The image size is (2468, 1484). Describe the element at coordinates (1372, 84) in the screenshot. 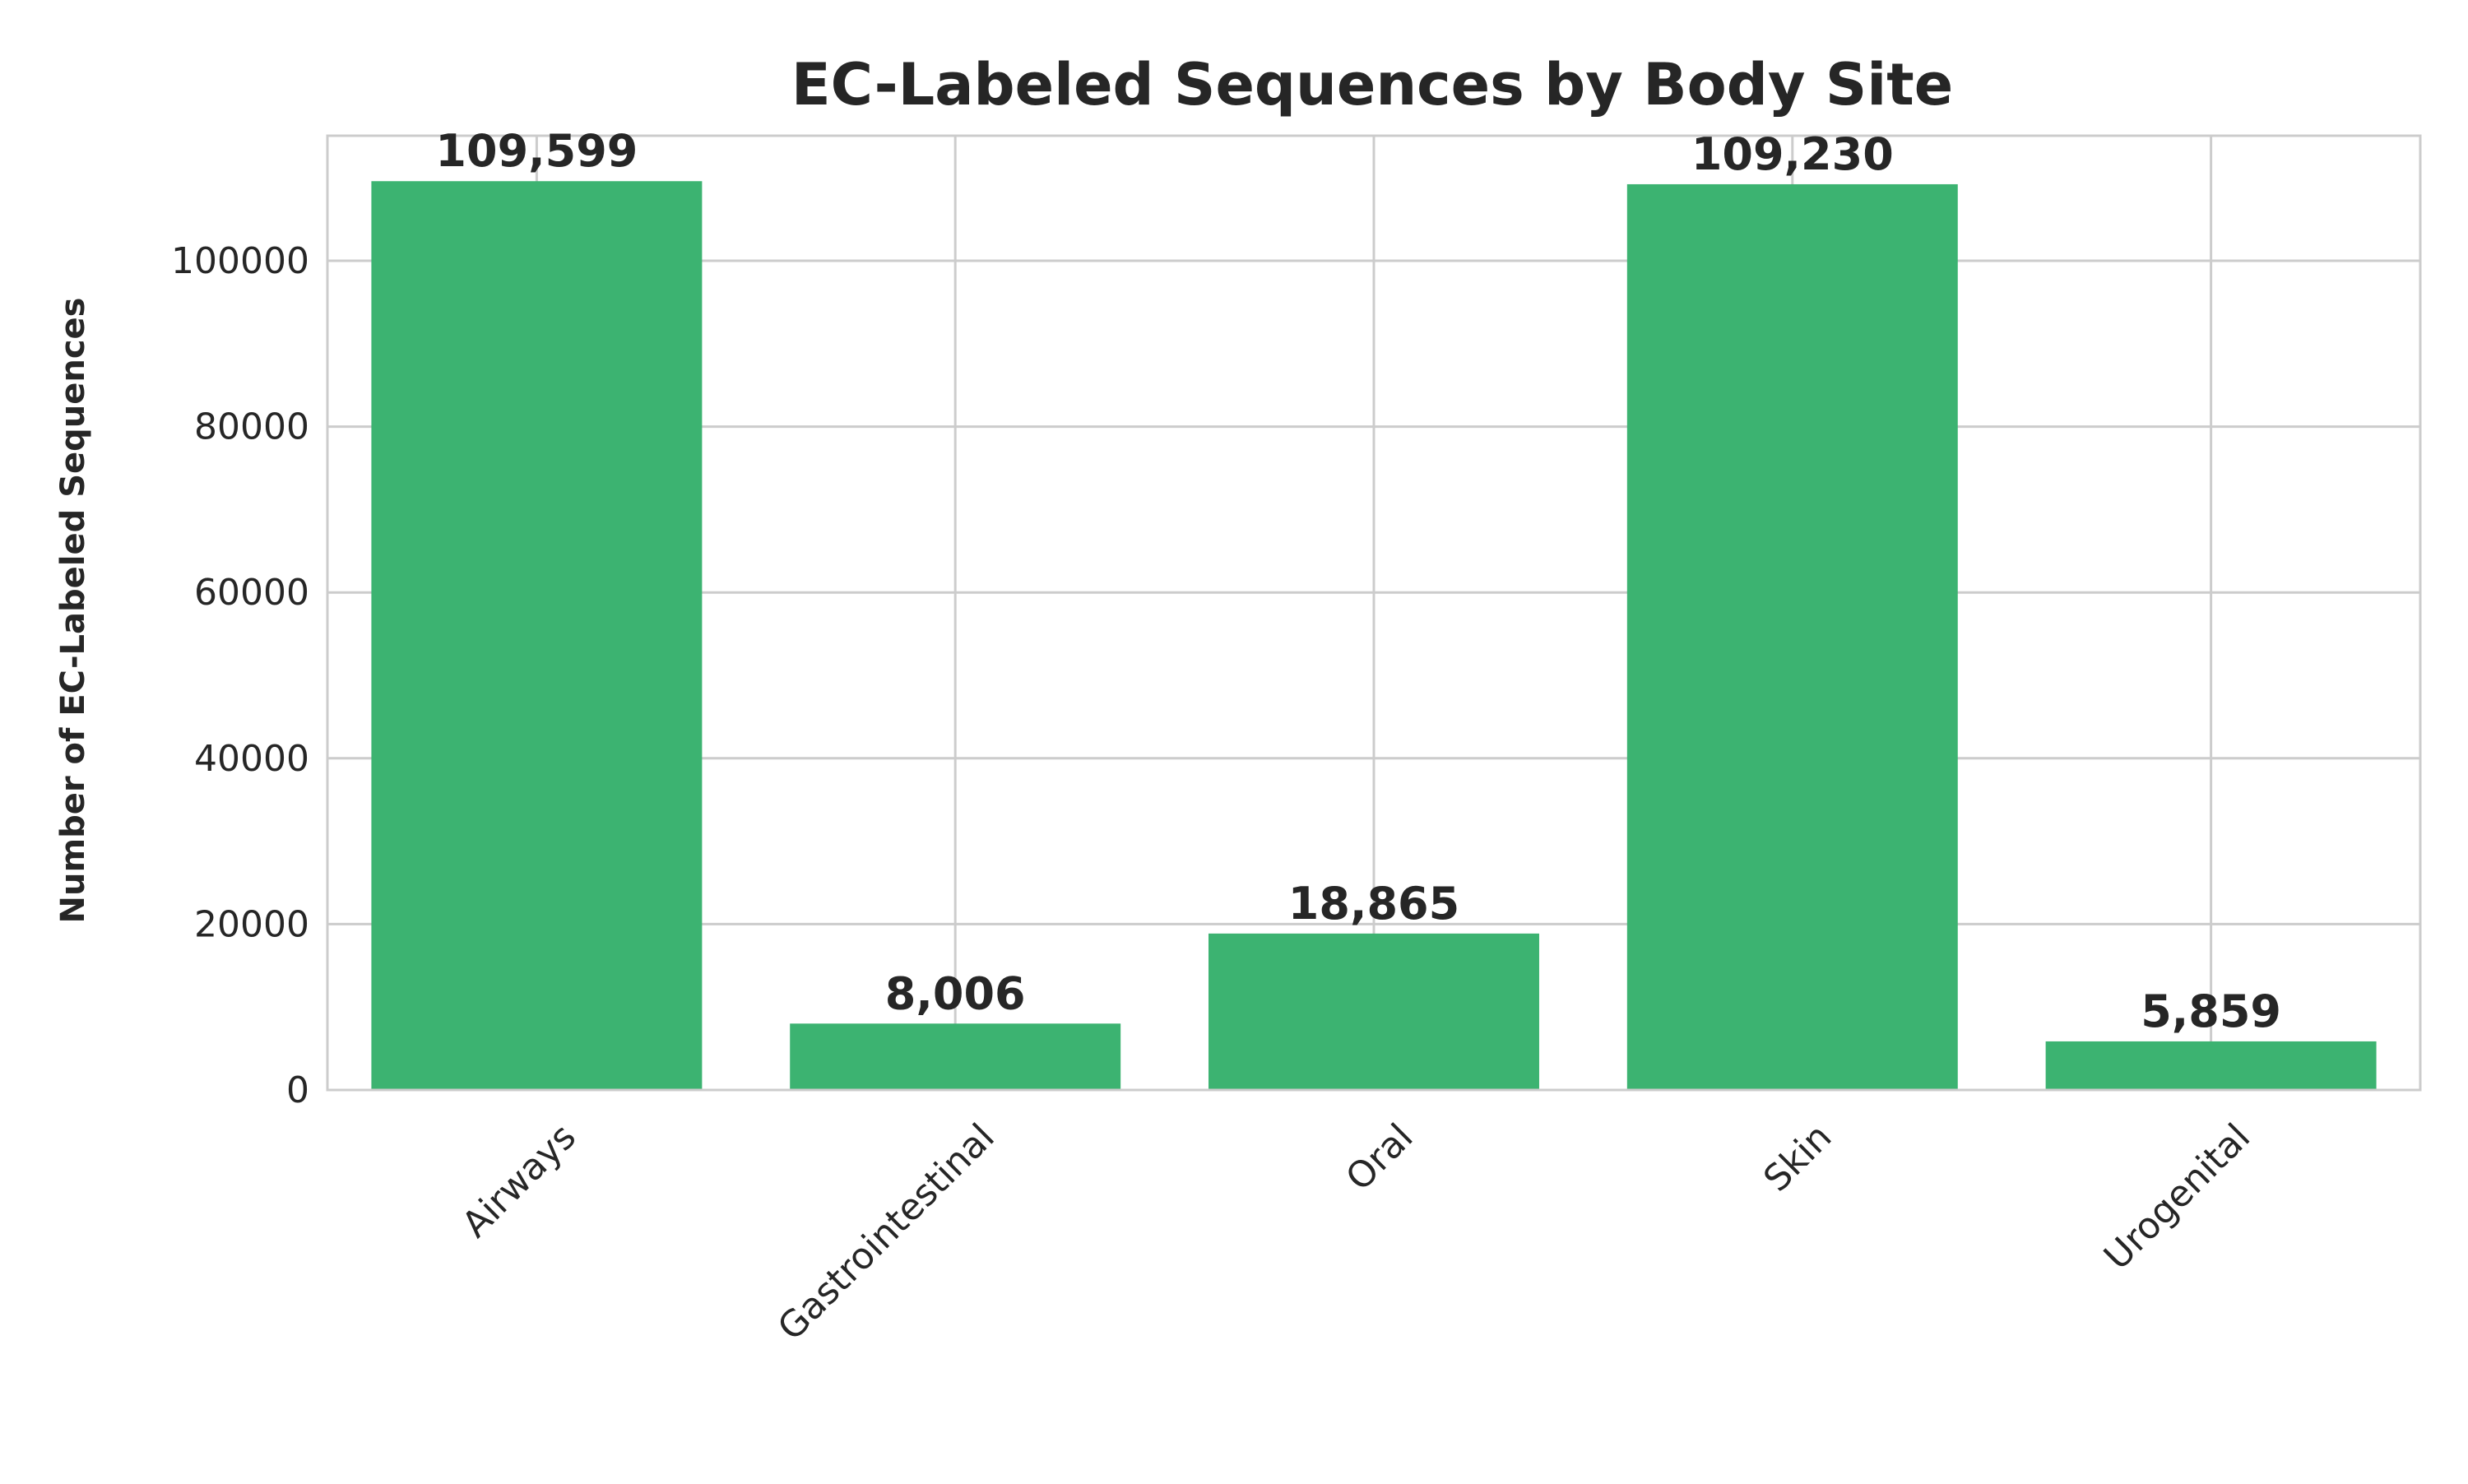

I see `chart-title: EC-Labeled Sequences by Body Site` at that location.